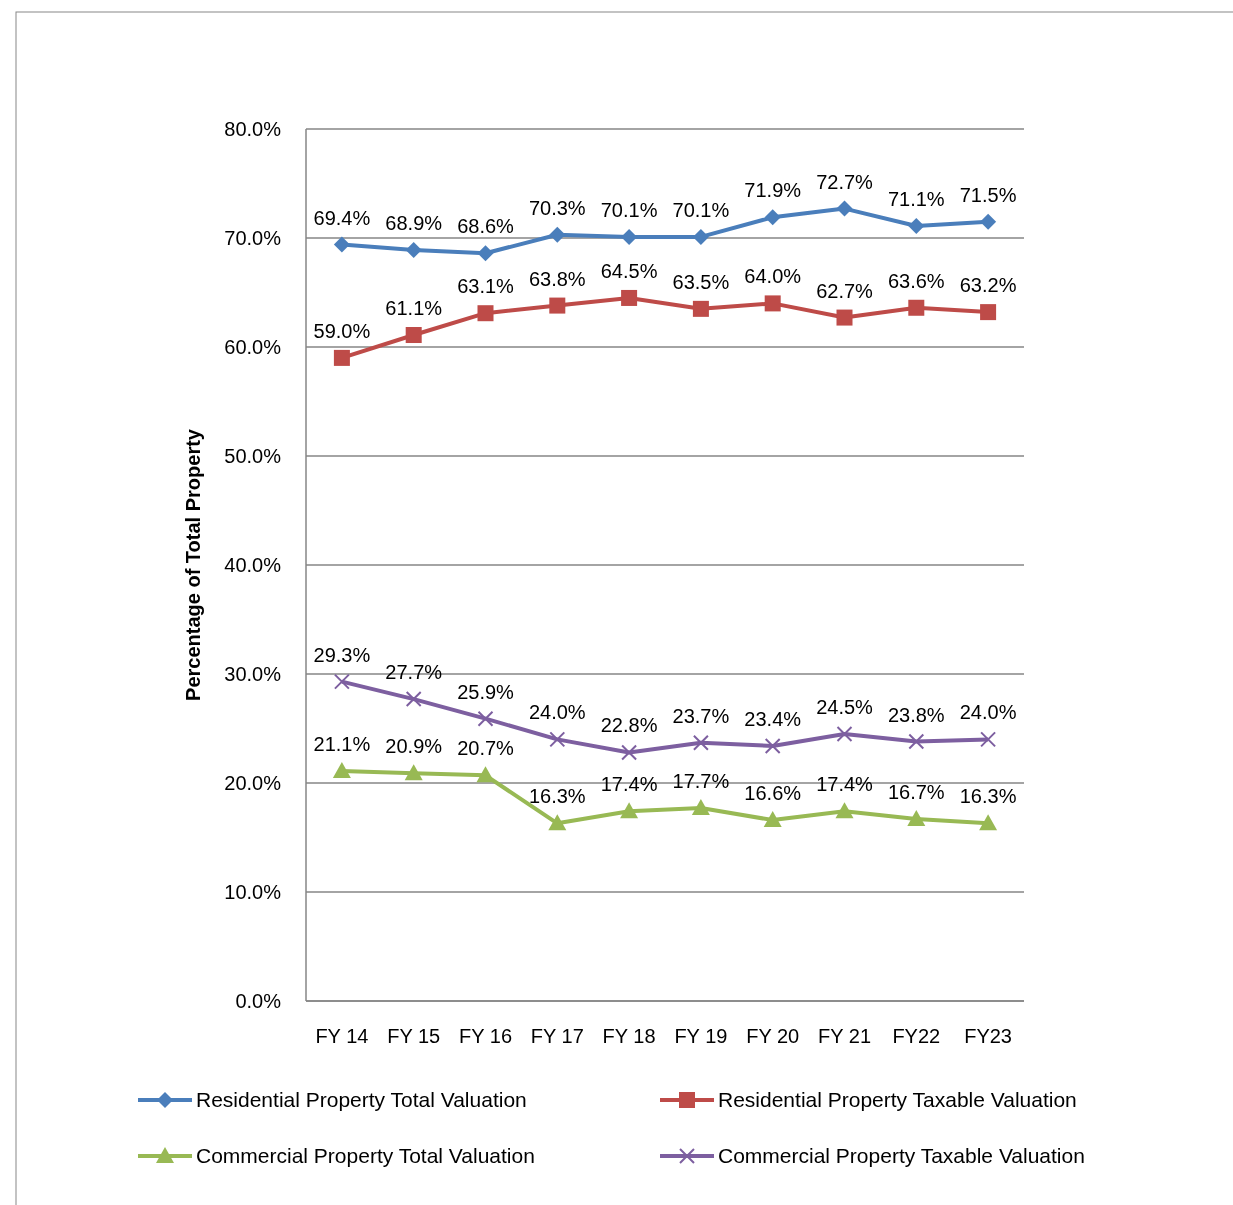 This screenshot has height=1205, width=1233. I want to click on data-label: 68.6%, so click(486, 226).